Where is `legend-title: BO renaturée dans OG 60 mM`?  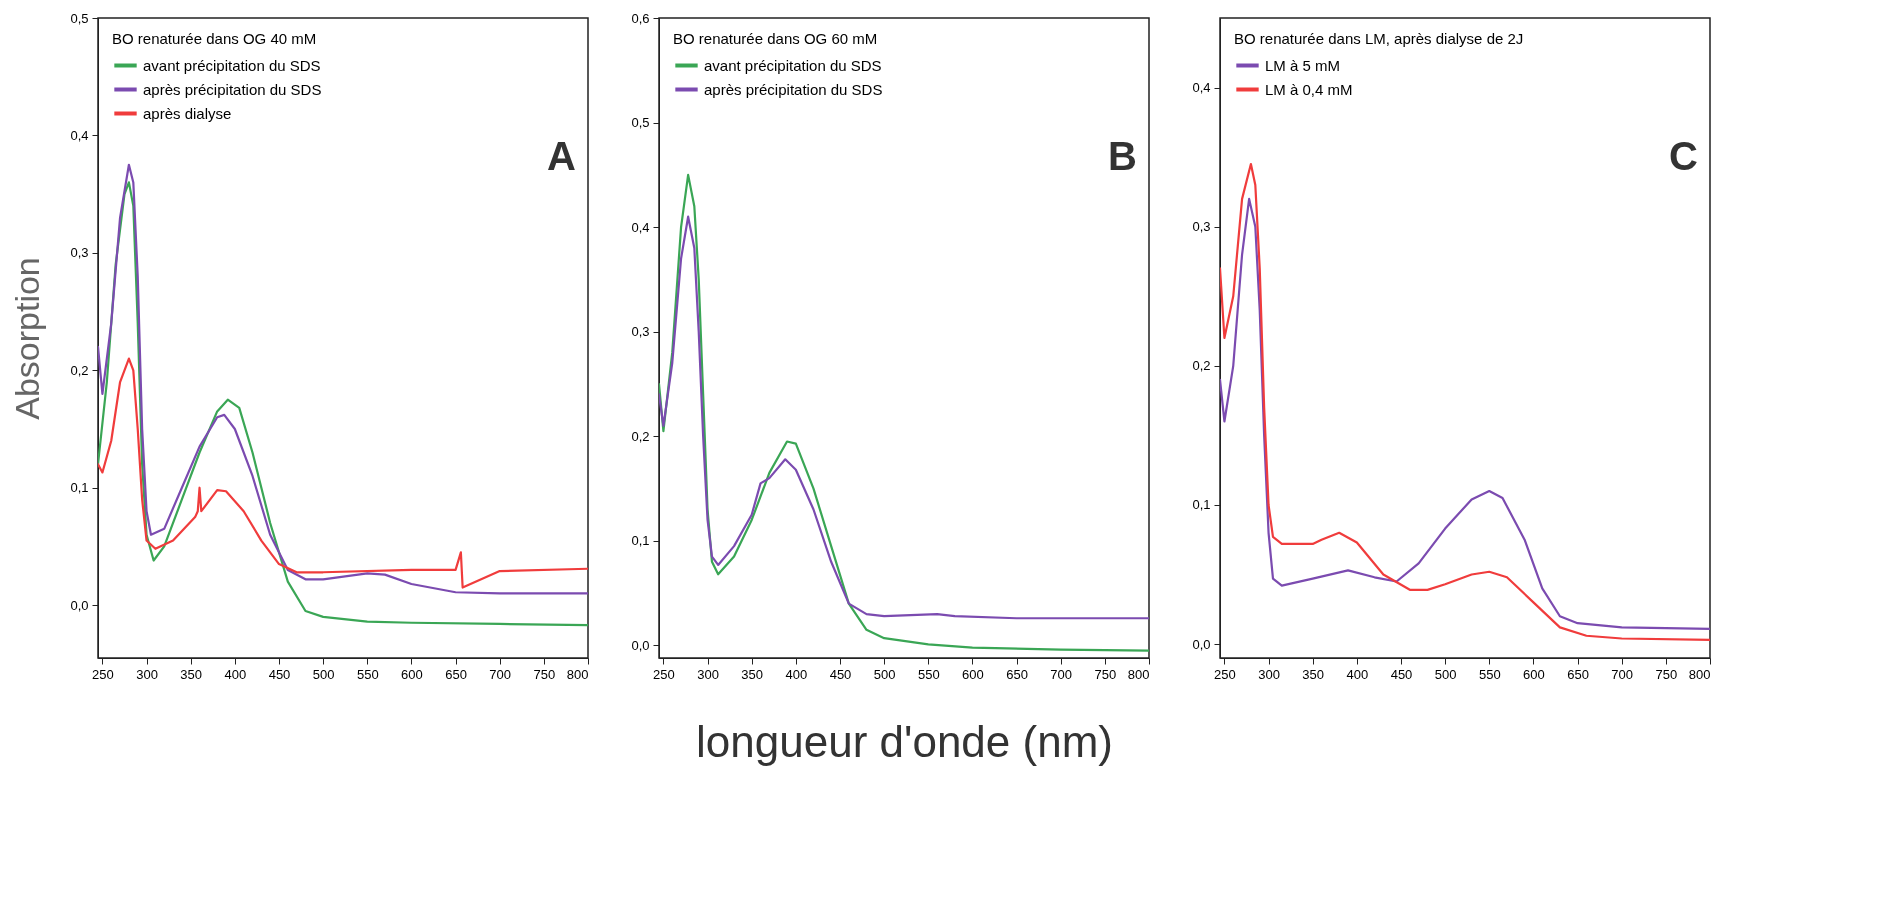 legend-title: BO renaturée dans OG 60 mM is located at coordinates (775, 38).